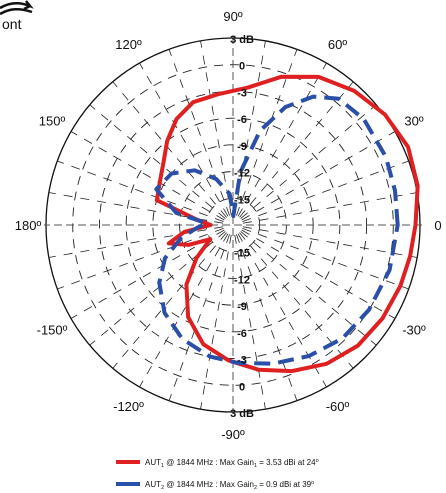 The width and height of the screenshot is (446, 493). Describe the element at coordinates (128, 406) in the screenshot. I see `angle-tick-label: -120º` at that location.